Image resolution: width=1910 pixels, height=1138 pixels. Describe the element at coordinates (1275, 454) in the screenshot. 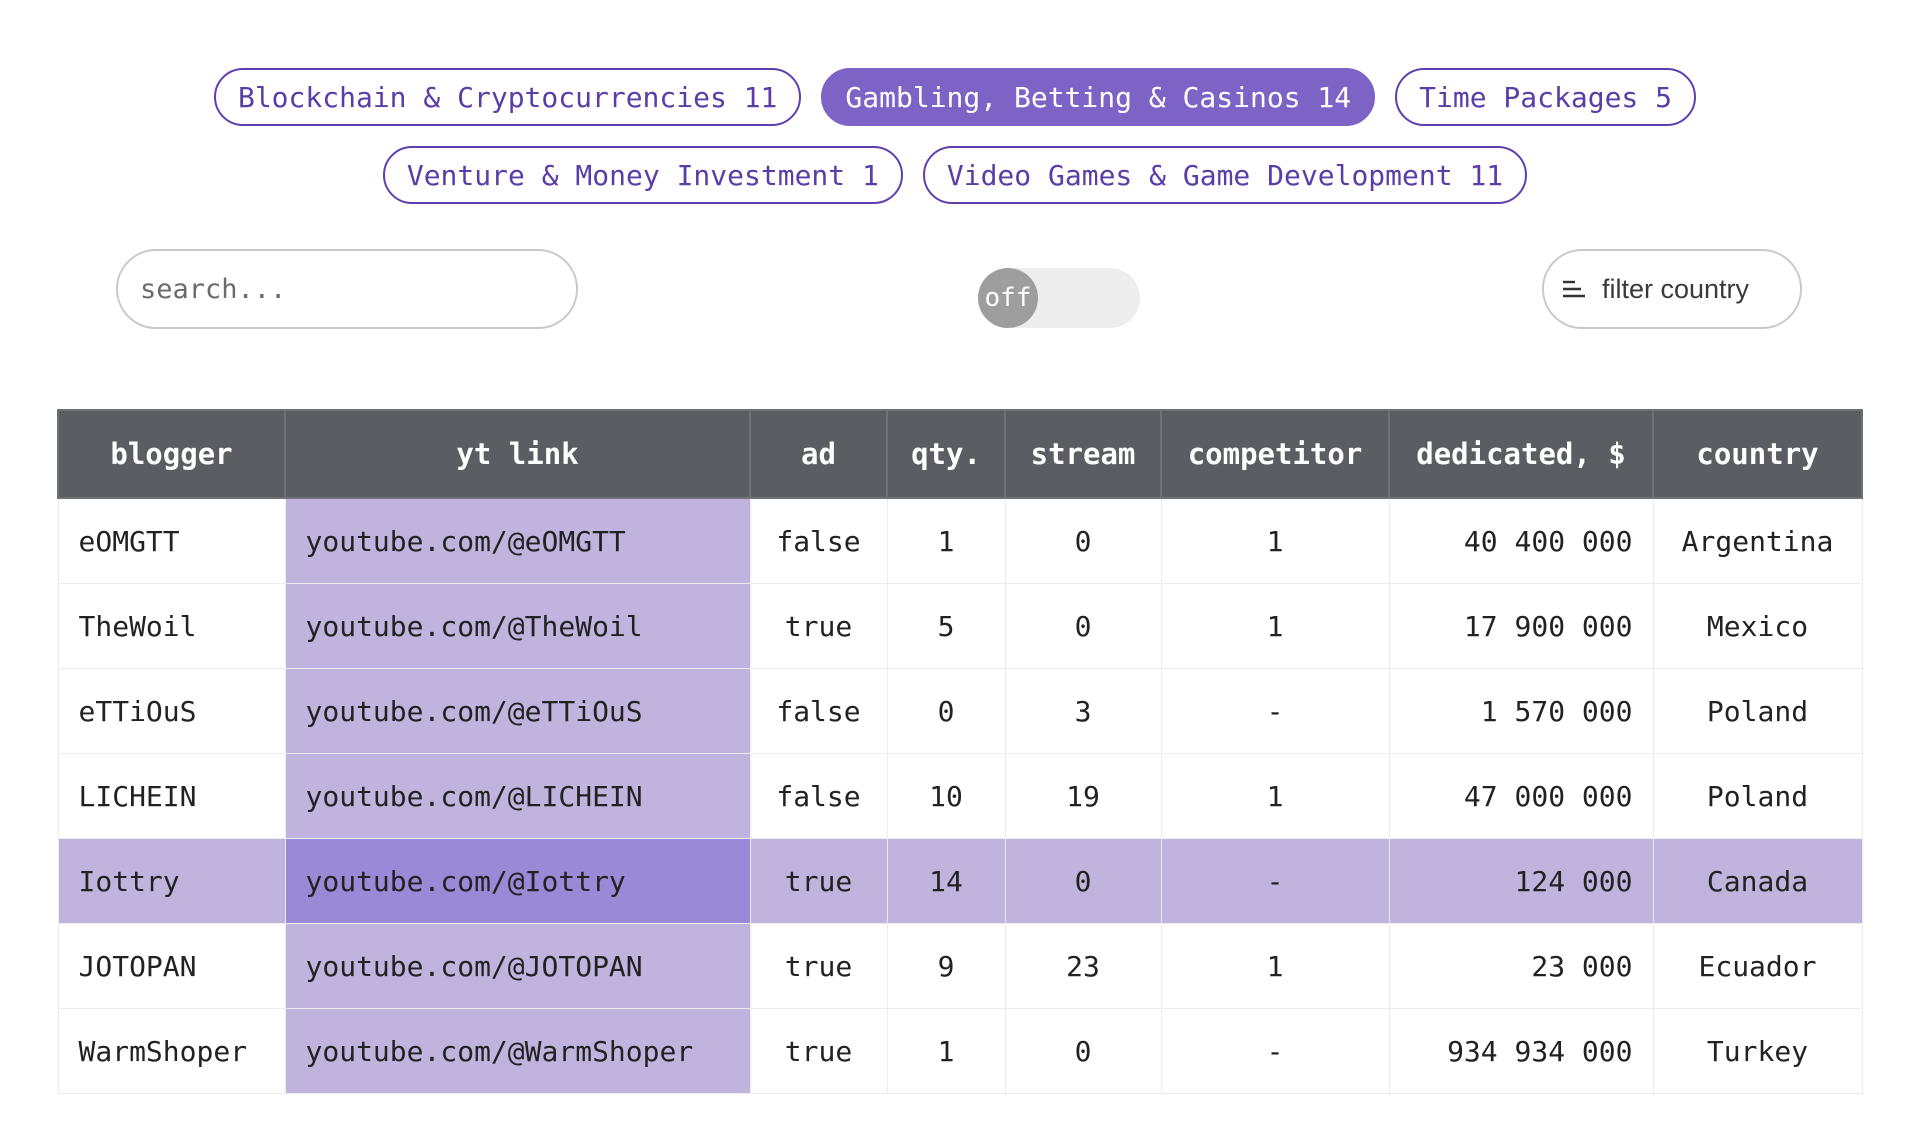

I see `col-header-competitor: competitor` at that location.